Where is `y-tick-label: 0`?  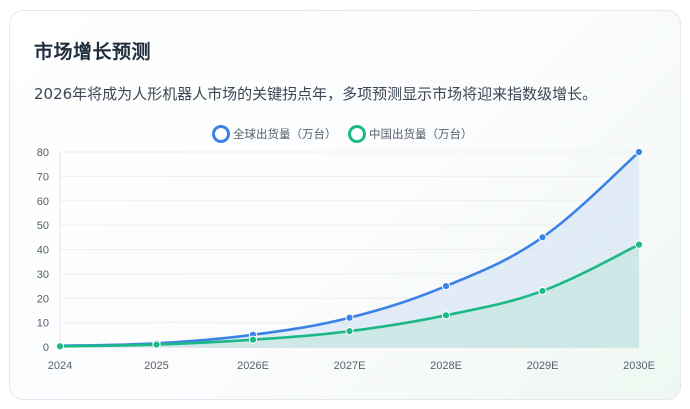 y-tick-label: 0 is located at coordinates (46, 348).